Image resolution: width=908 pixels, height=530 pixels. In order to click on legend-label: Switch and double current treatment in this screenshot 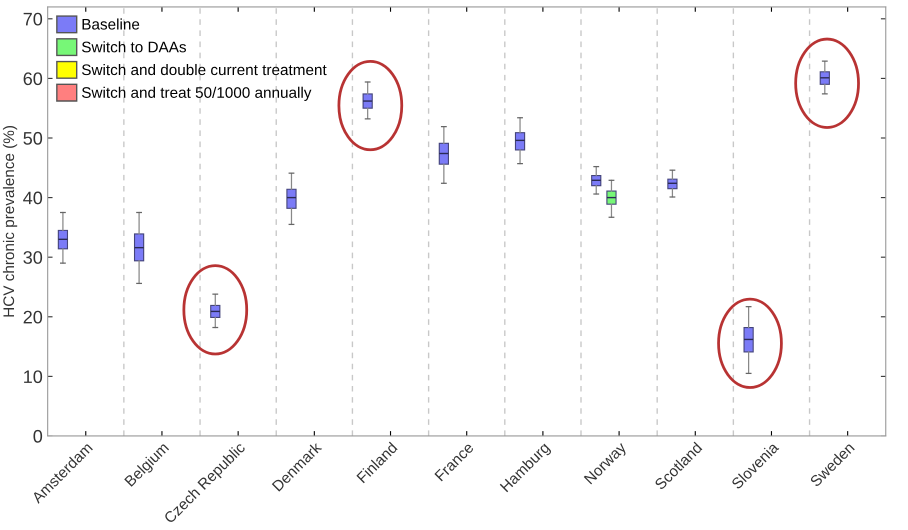, I will do `click(204, 70)`.